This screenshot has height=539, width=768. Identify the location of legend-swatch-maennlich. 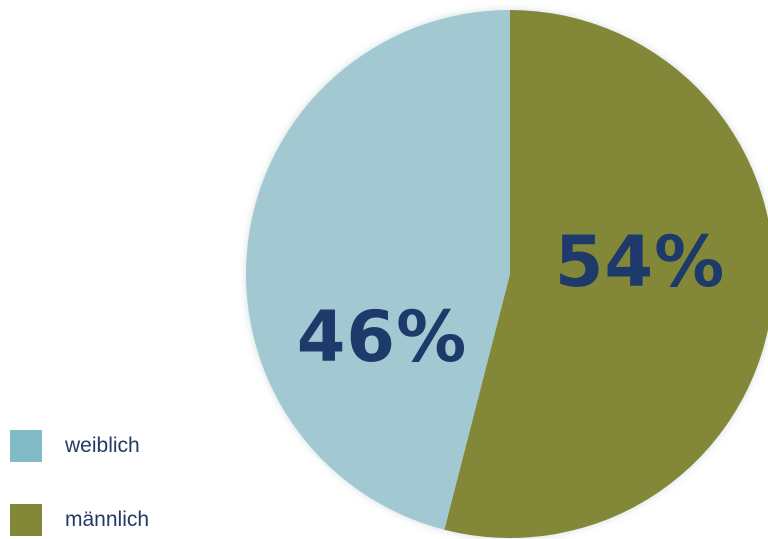
(26, 520).